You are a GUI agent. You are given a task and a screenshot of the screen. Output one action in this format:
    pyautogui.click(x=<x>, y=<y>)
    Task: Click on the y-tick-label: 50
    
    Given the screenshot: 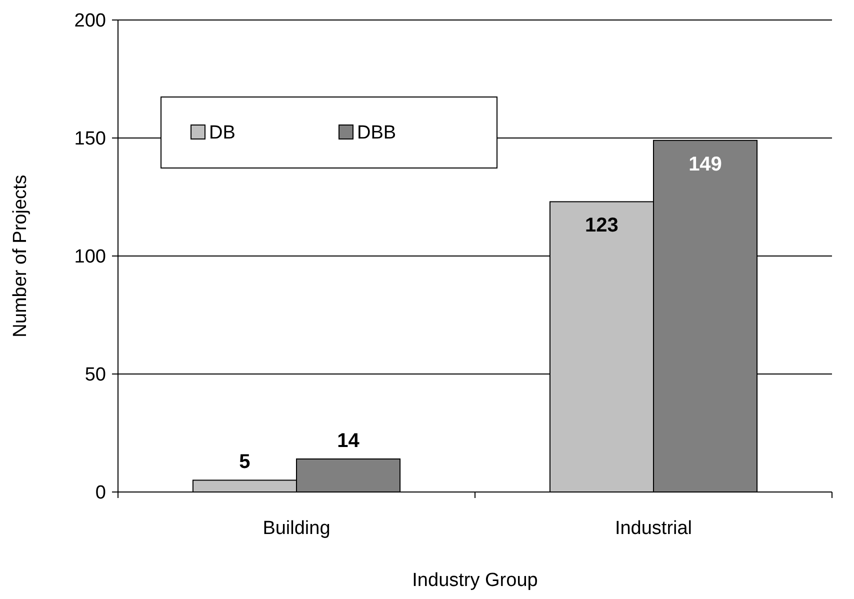 What is the action you would take?
    pyautogui.click(x=95, y=375)
    